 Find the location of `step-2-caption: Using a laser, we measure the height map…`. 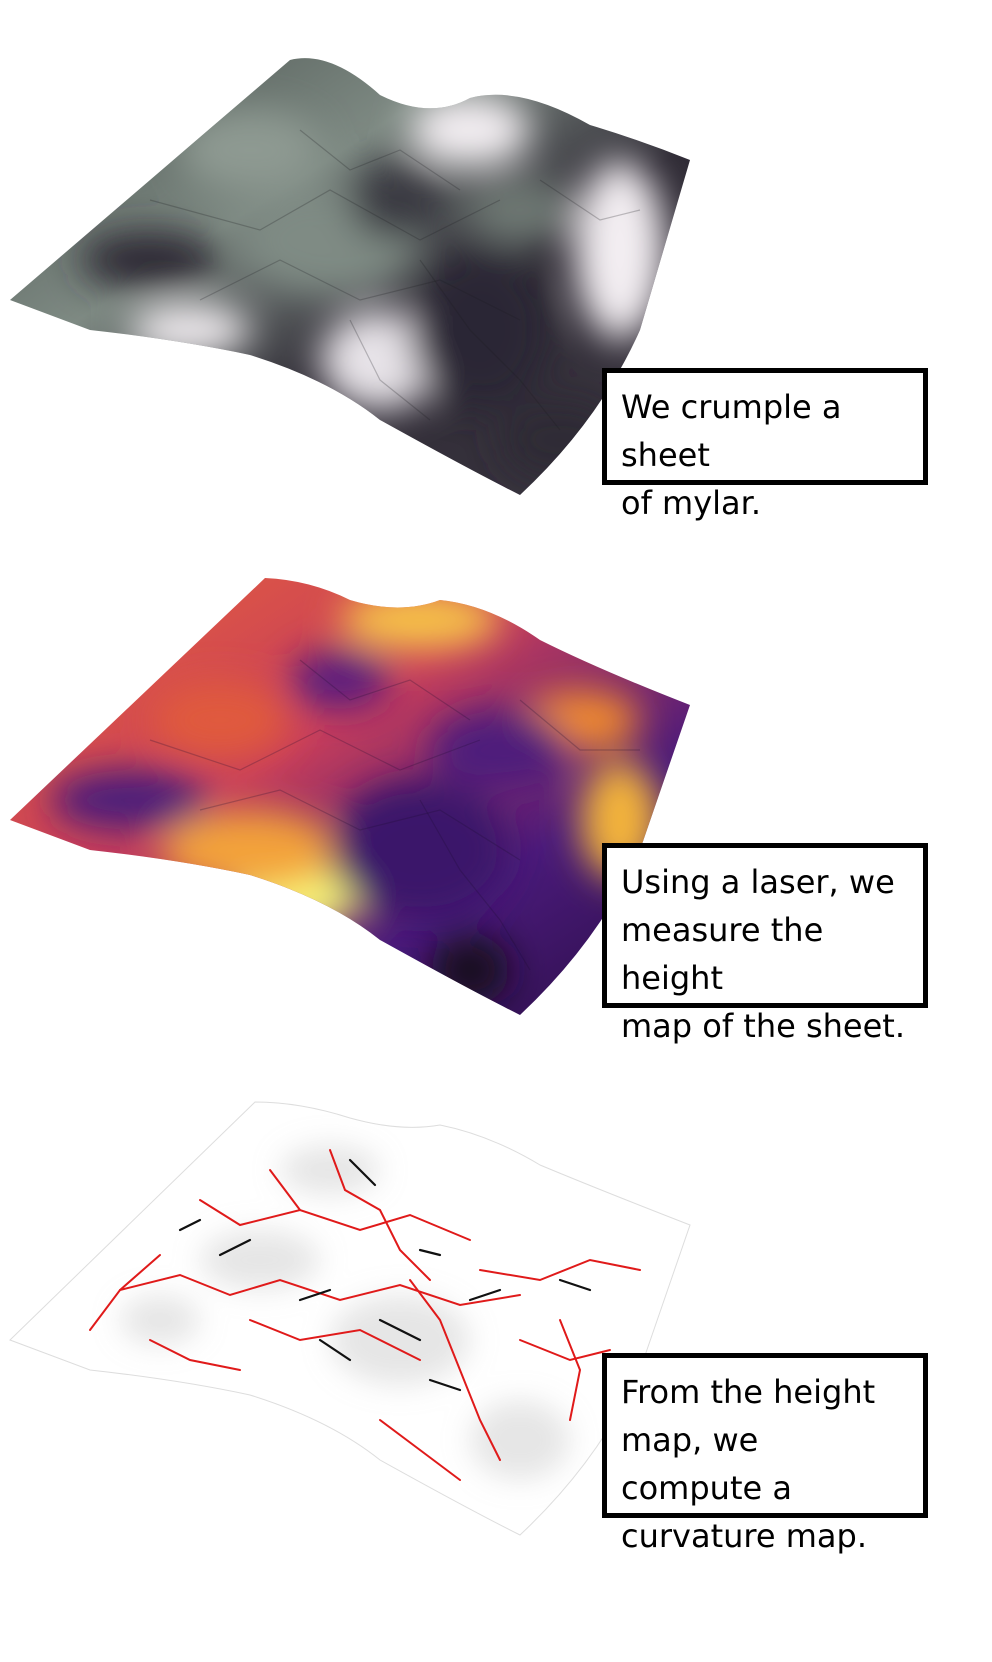

step-2-caption: Using a laser, we measure the height map… is located at coordinates (765, 944).